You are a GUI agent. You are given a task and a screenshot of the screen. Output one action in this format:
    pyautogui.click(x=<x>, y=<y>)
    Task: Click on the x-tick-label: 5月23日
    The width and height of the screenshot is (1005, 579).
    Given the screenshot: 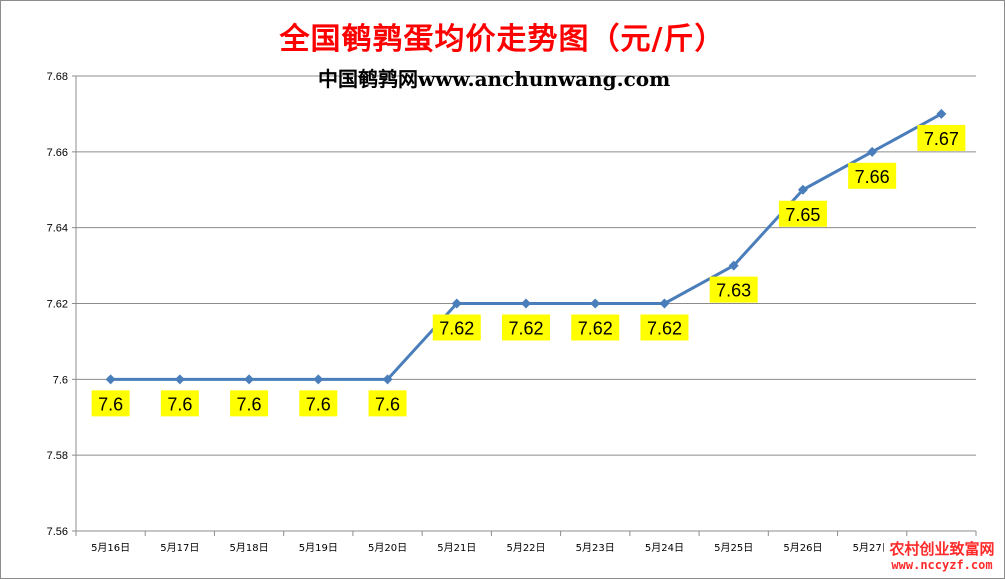 What is the action you would take?
    pyautogui.click(x=595, y=548)
    